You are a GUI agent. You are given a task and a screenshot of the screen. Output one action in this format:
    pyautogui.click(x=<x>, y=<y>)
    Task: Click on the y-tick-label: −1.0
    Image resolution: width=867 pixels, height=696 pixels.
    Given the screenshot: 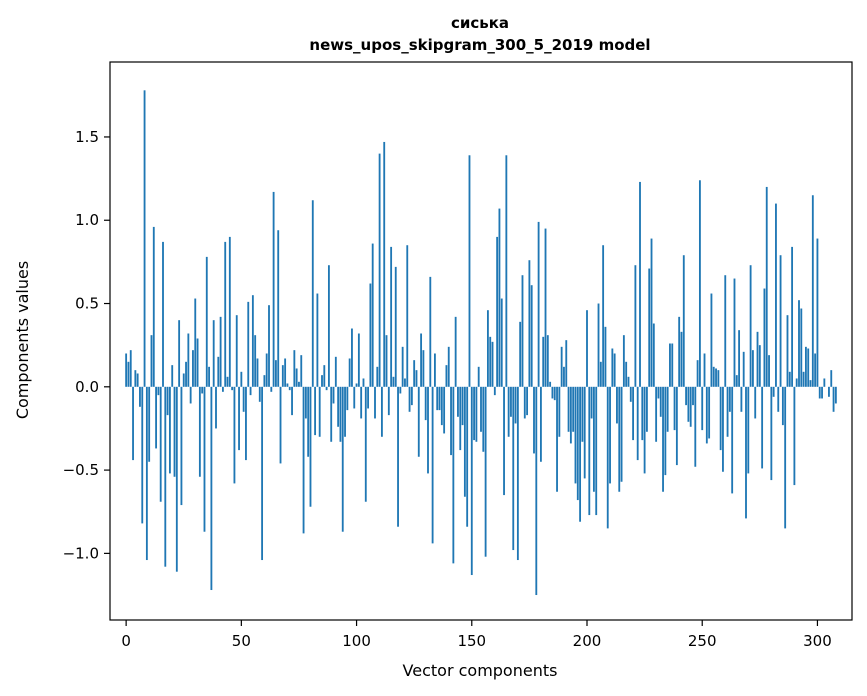 What is the action you would take?
    pyautogui.click(x=81, y=553)
    